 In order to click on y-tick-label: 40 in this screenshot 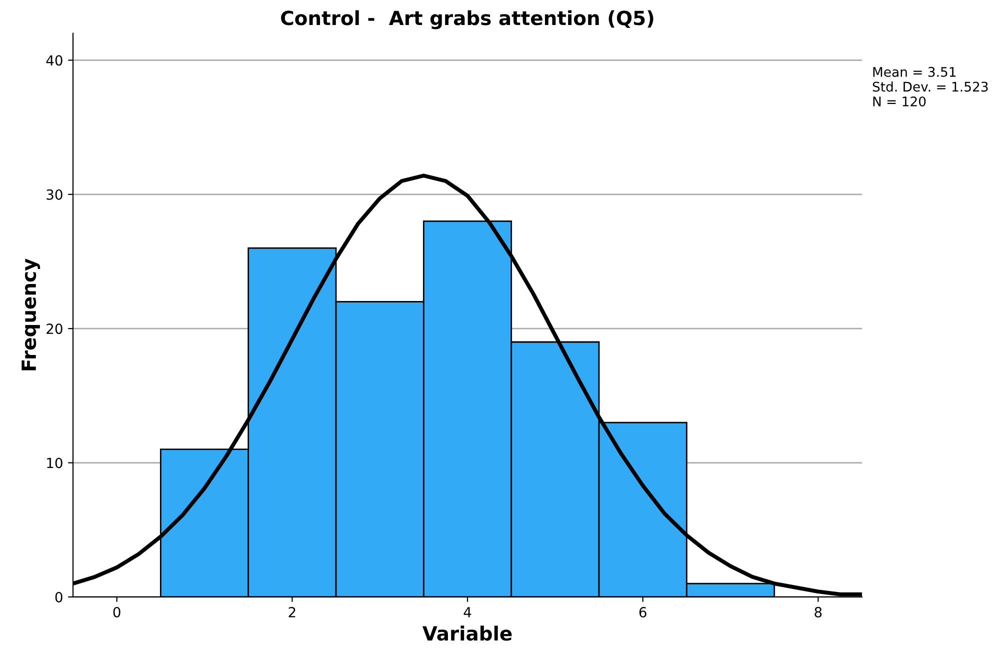, I will do `click(54, 60)`.